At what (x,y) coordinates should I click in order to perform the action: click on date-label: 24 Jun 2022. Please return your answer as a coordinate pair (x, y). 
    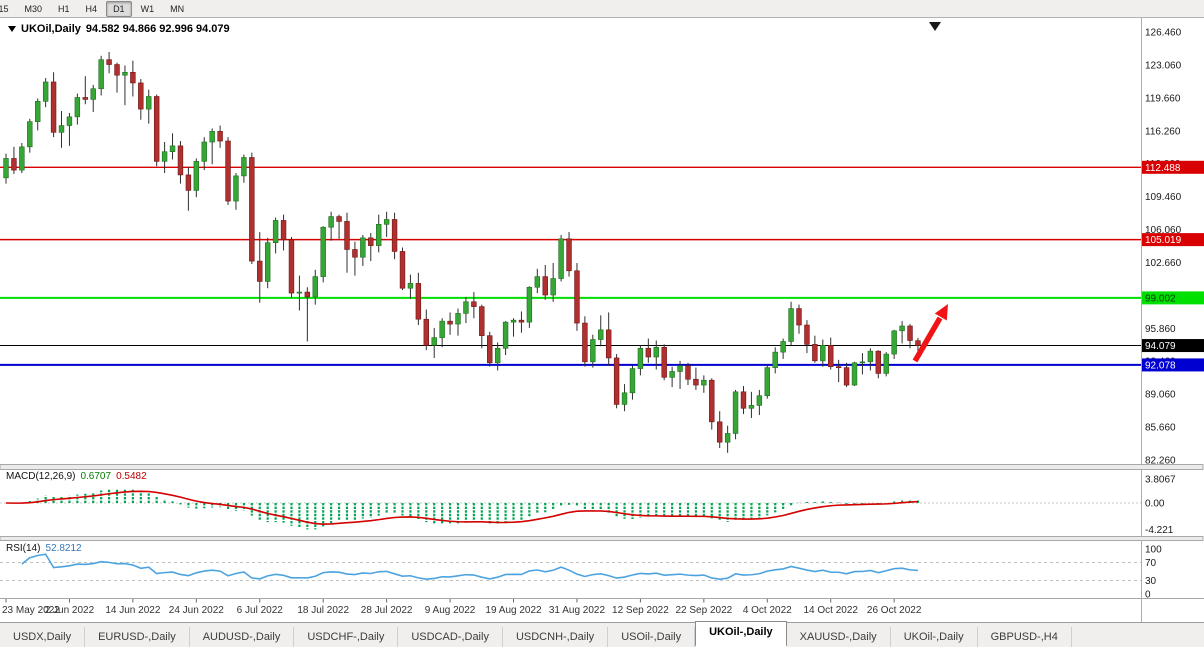
    Looking at the image, I should click on (196, 610).